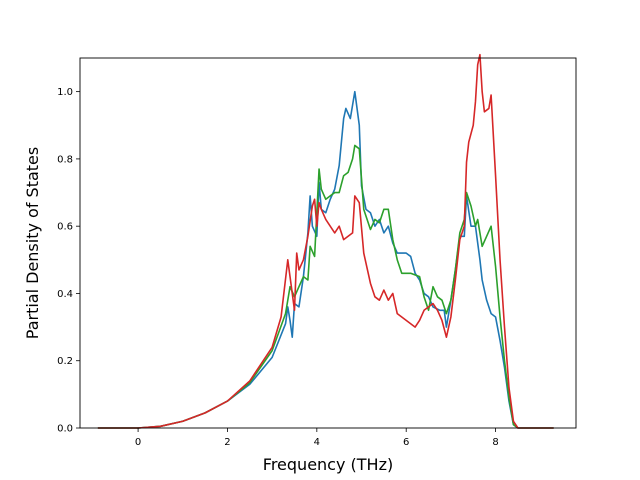  Describe the element at coordinates (65, 429) in the screenshot. I see `y-tick-label: 0.0` at that location.